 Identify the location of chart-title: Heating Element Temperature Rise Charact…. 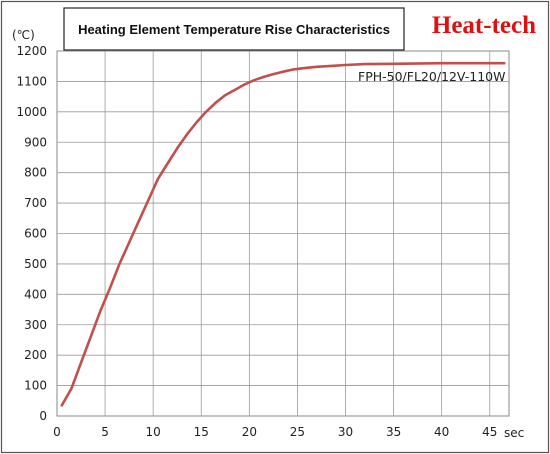
(234, 29).